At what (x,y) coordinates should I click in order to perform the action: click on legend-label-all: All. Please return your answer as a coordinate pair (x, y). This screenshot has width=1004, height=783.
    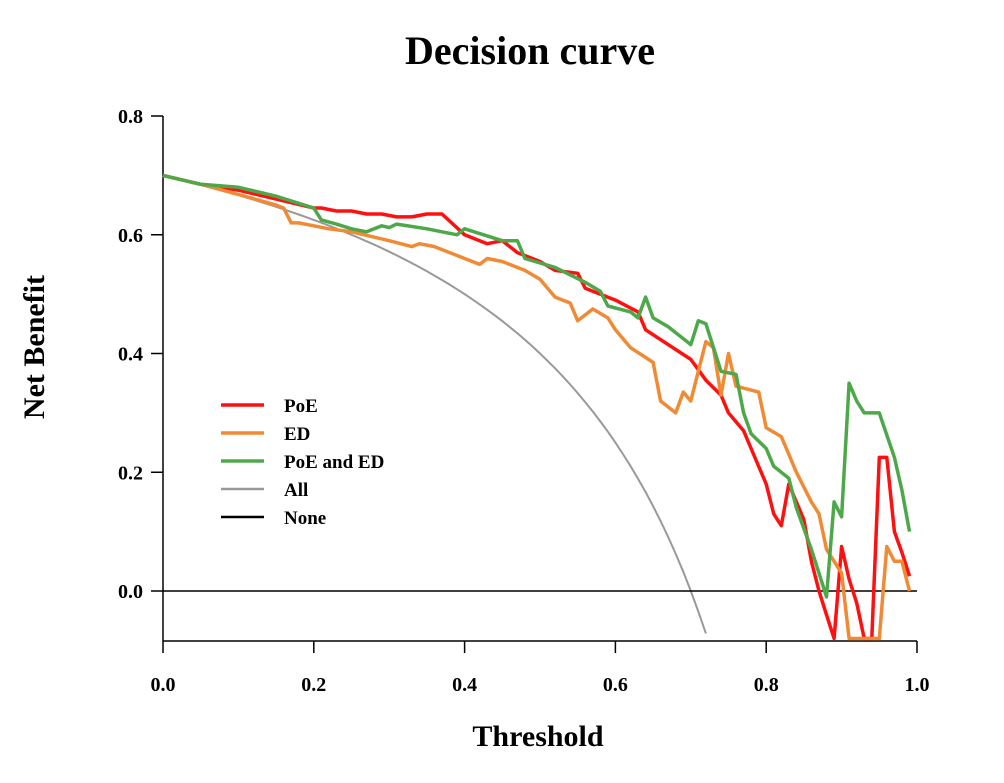
    Looking at the image, I should click on (296, 490).